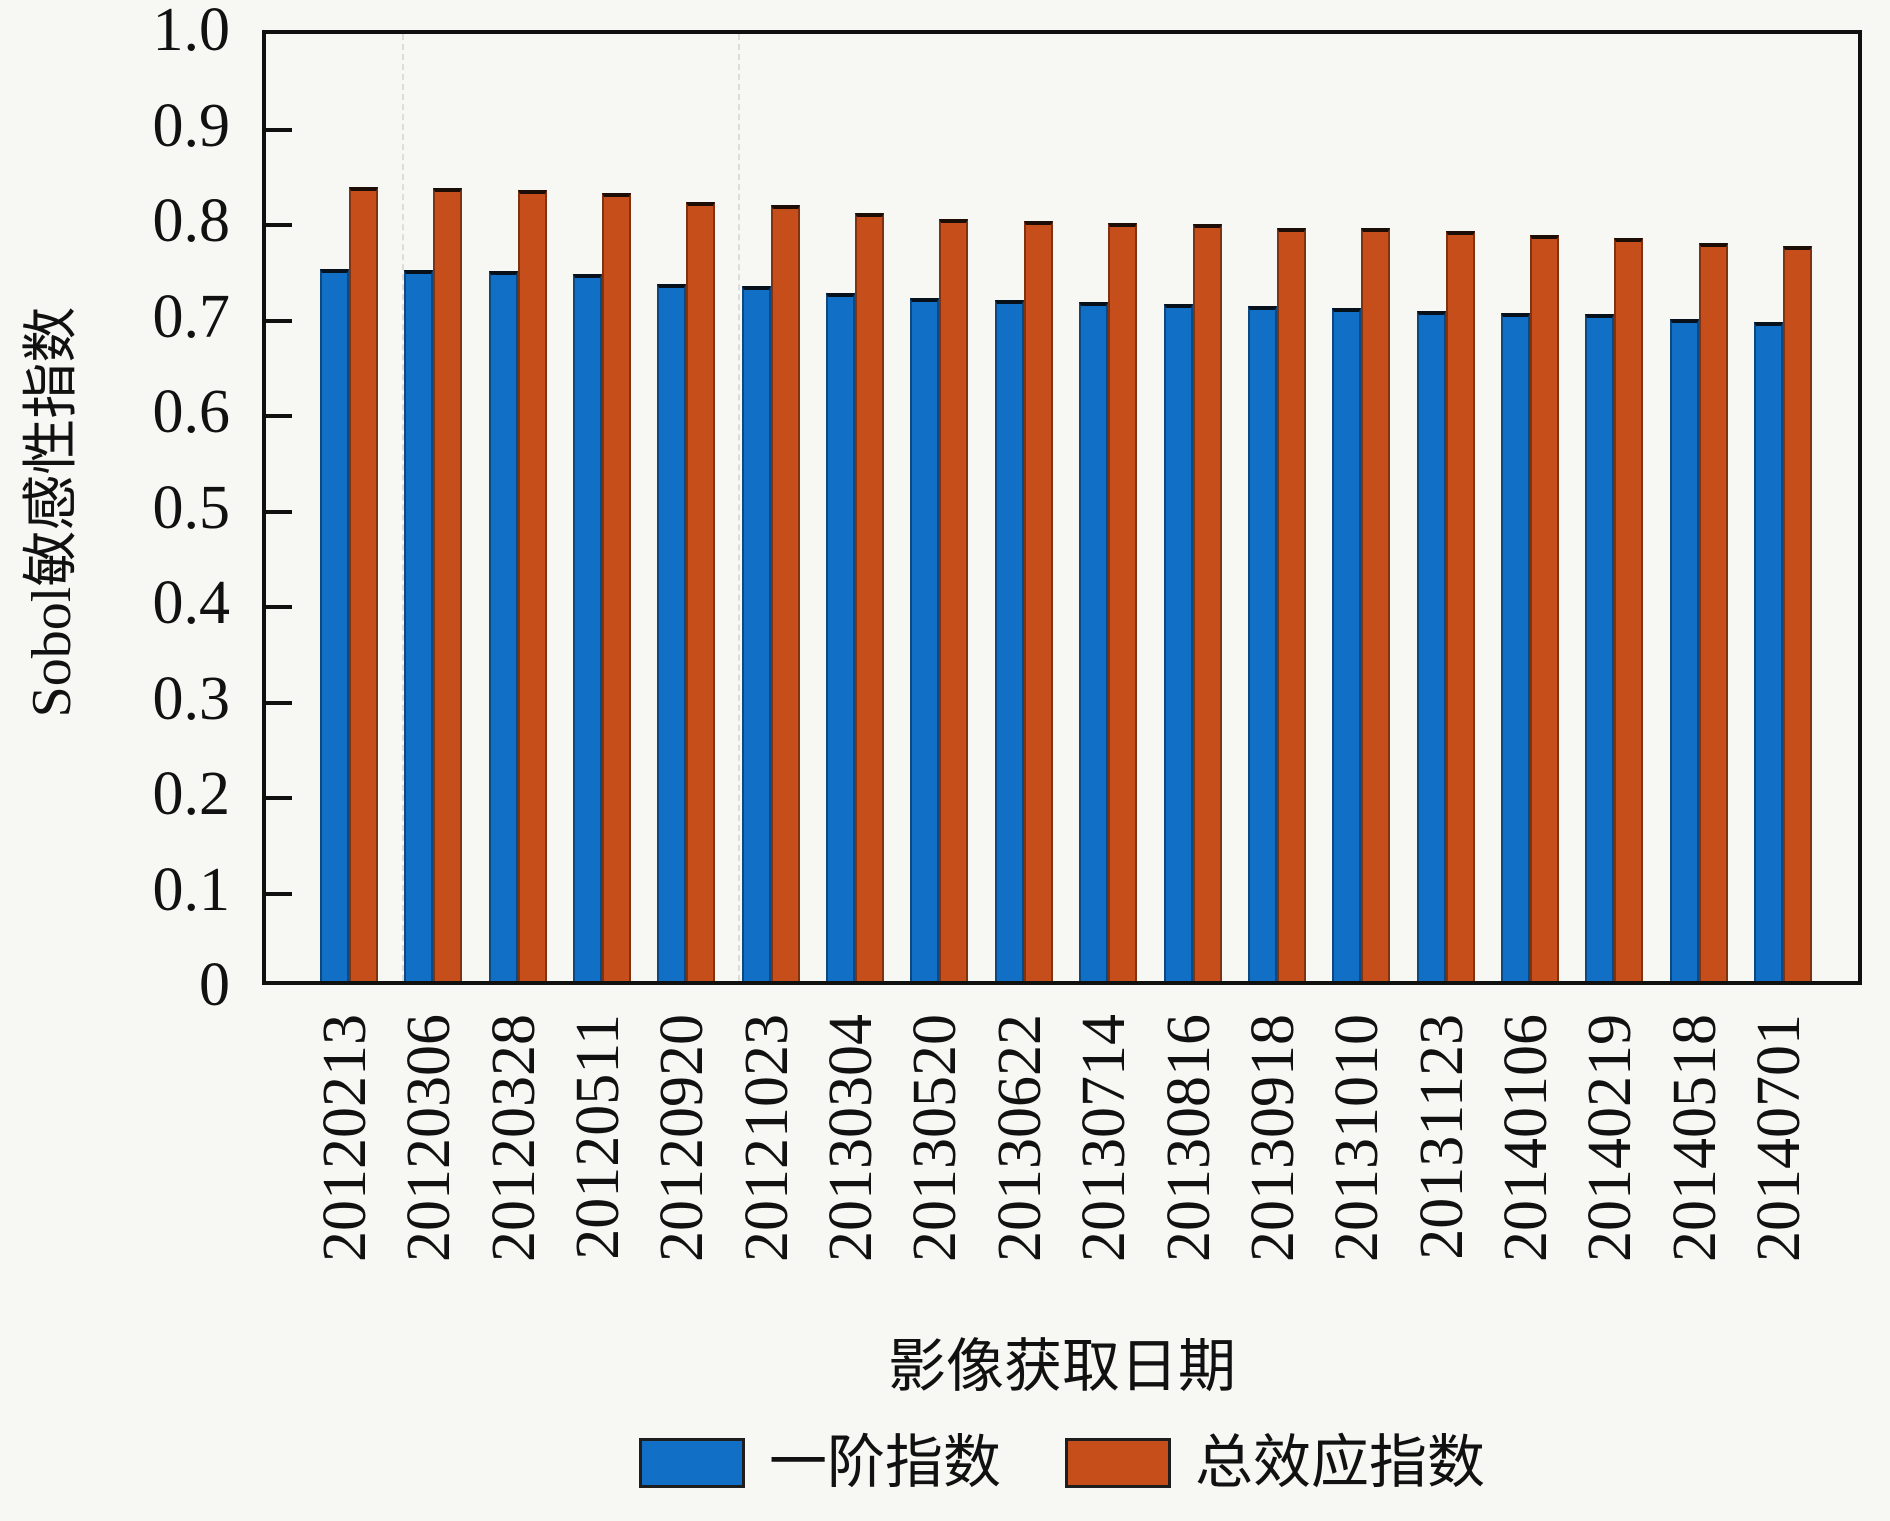  What do you see at coordinates (1525, 1138) in the screenshot?
I see `x-tick-label-text: 20140106` at bounding box center [1525, 1138].